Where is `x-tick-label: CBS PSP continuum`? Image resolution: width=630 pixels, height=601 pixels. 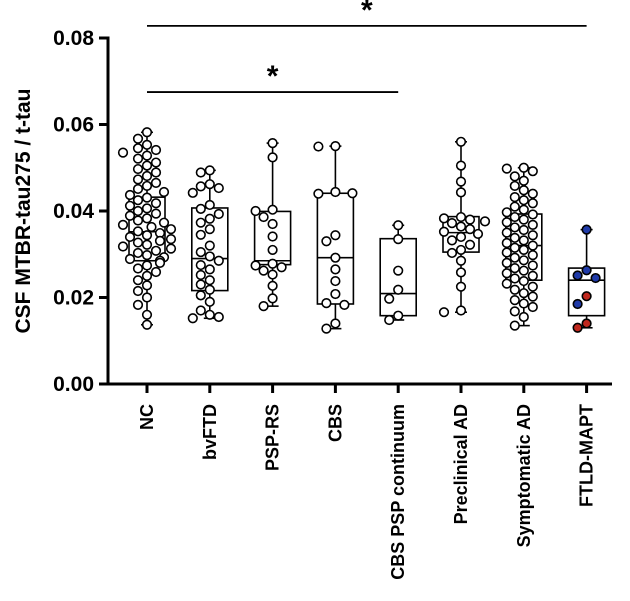
x-tick-label: CBS PSP continuum is located at coordinates (398, 492).